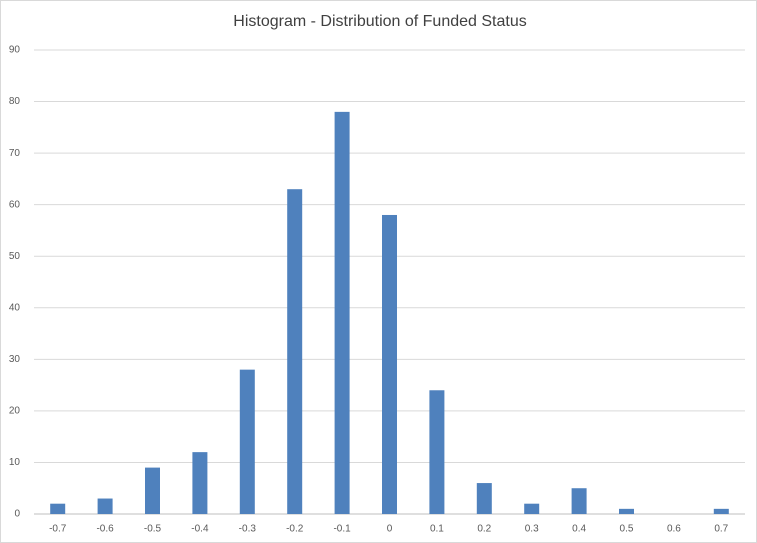  I want to click on y-tick-label: 20, so click(15, 411).